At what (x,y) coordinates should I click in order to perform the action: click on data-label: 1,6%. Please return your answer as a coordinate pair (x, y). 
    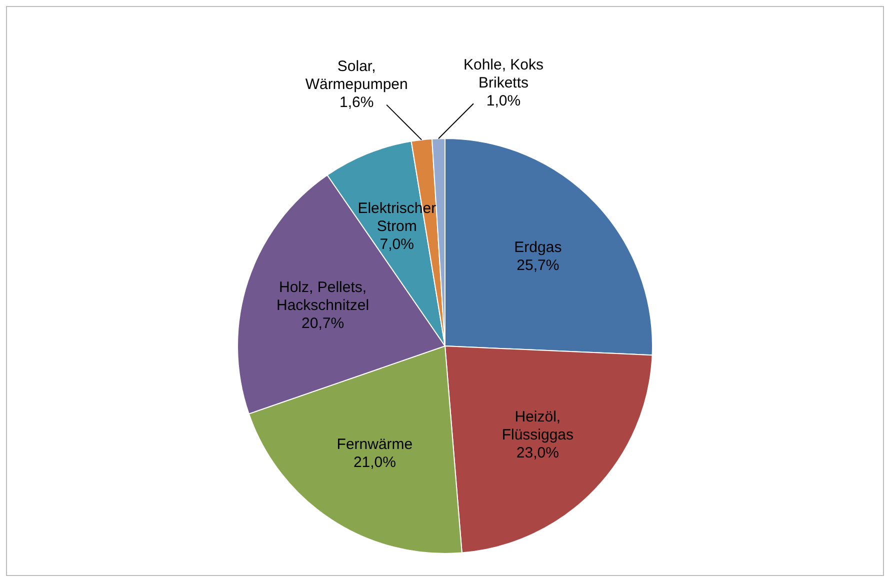
    Looking at the image, I should click on (356, 102).